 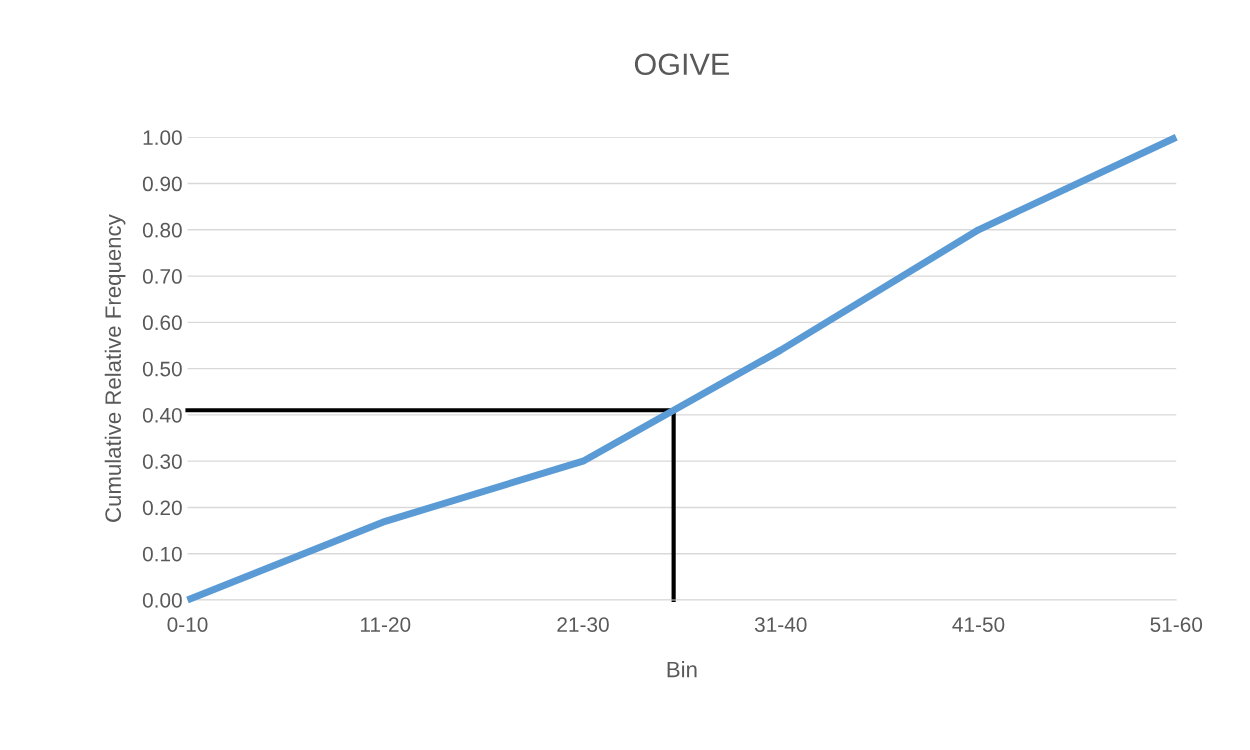 What do you see at coordinates (583, 624) in the screenshot?
I see `x-tick-label: 21-30` at bounding box center [583, 624].